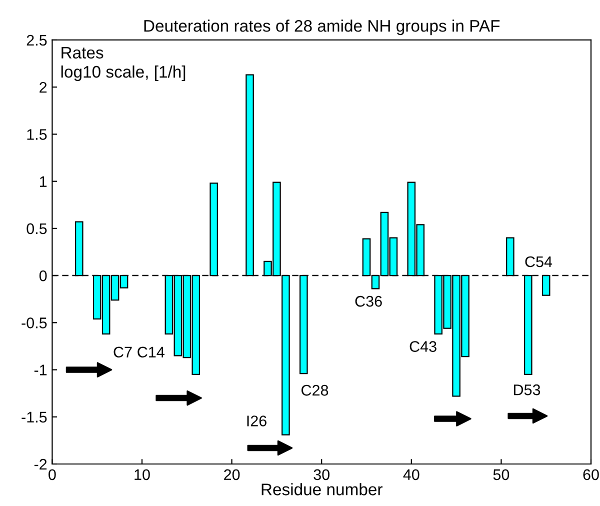 The height and width of the screenshot is (506, 600). Describe the element at coordinates (591, 474) in the screenshot. I see `x-tick-label: 60` at that location.